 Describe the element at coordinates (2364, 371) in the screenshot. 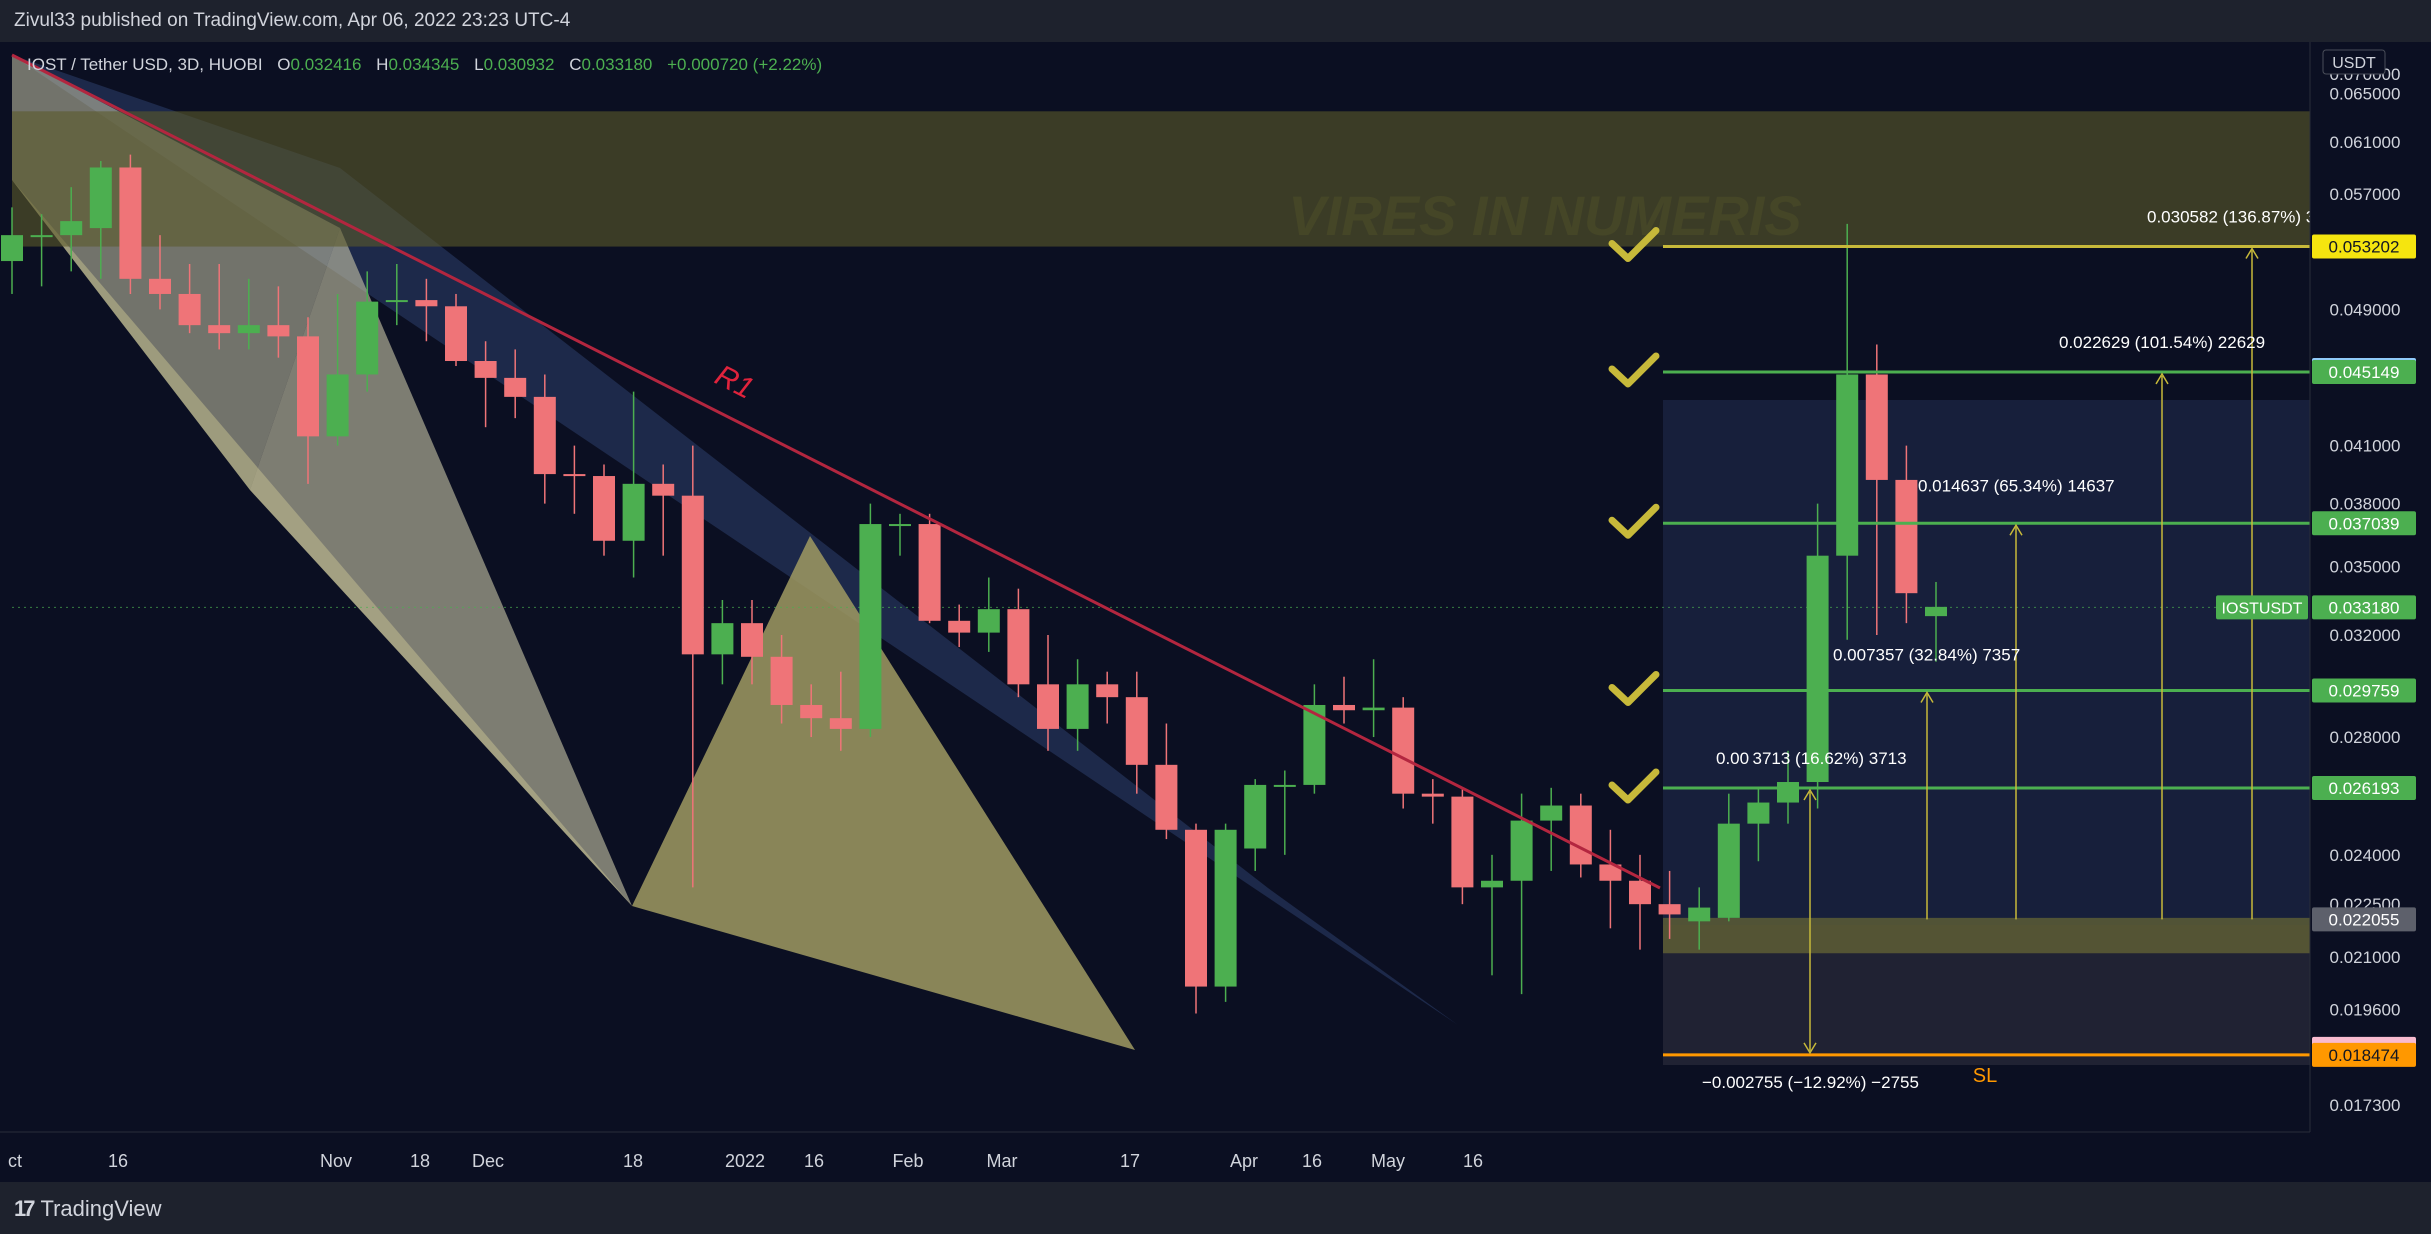

I see `price-badge-target: 0.045149` at that location.